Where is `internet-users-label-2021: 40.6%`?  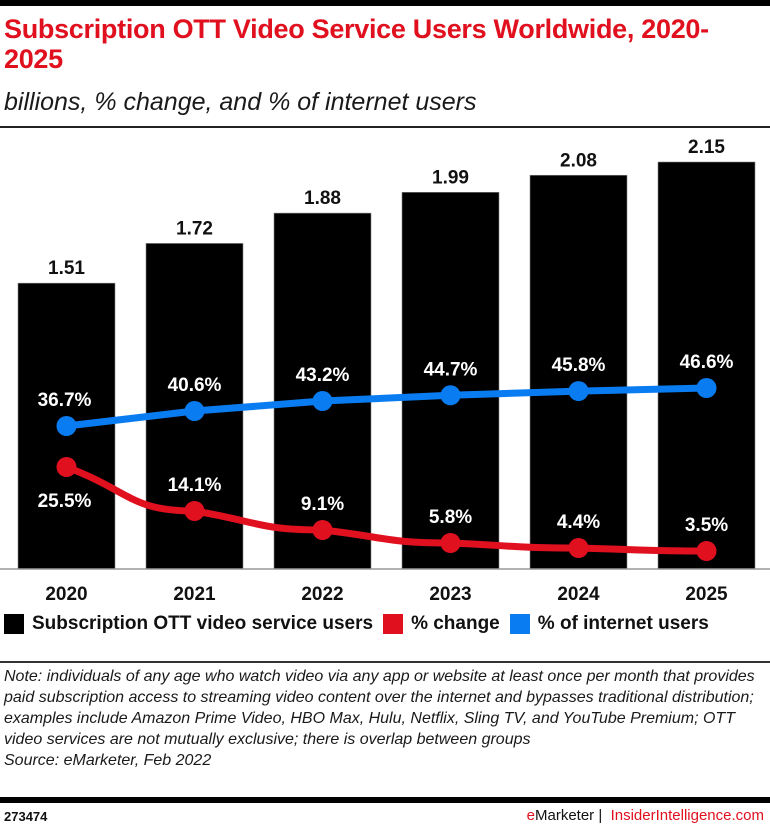 internet-users-label-2021: 40.6% is located at coordinates (195, 385).